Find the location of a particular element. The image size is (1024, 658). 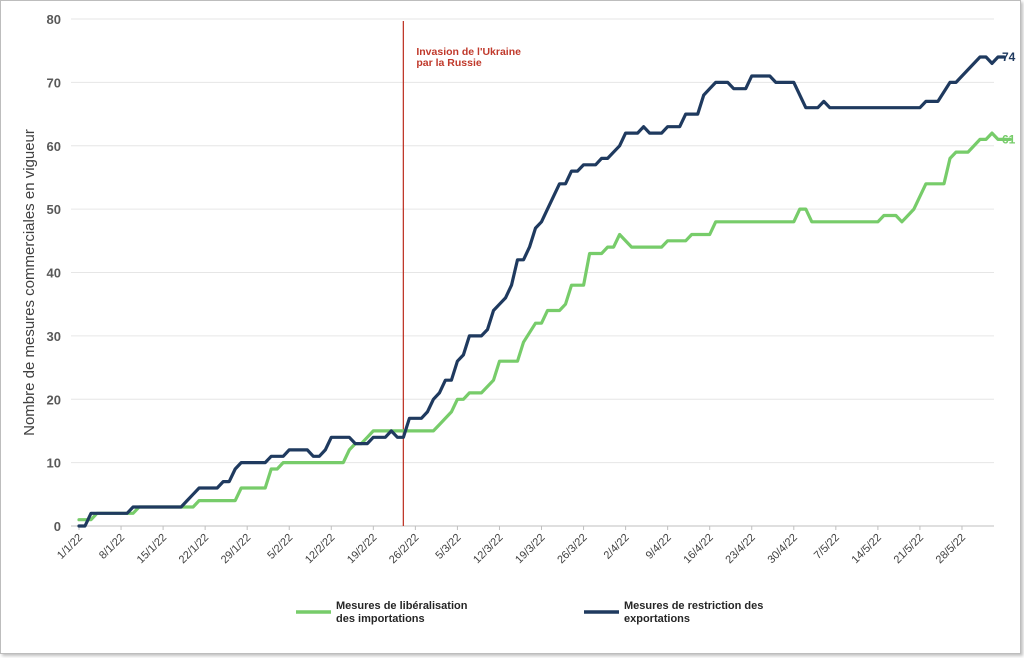

legend-label: exportations is located at coordinates (657, 619).